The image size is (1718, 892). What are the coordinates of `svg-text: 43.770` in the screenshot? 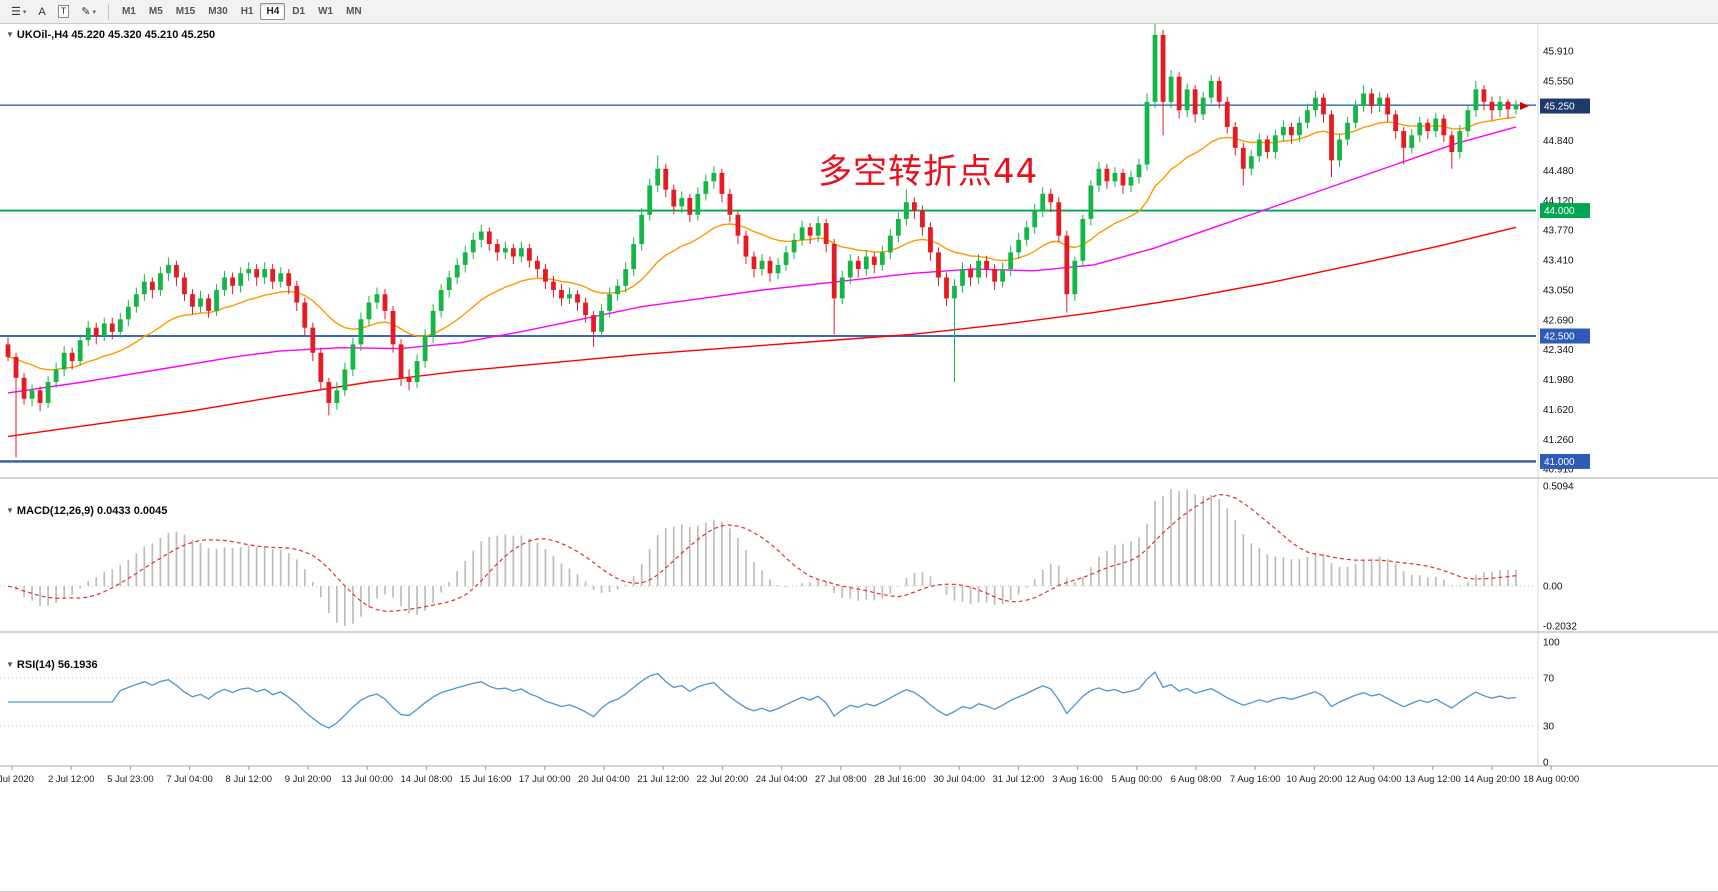 It's located at (1558, 230).